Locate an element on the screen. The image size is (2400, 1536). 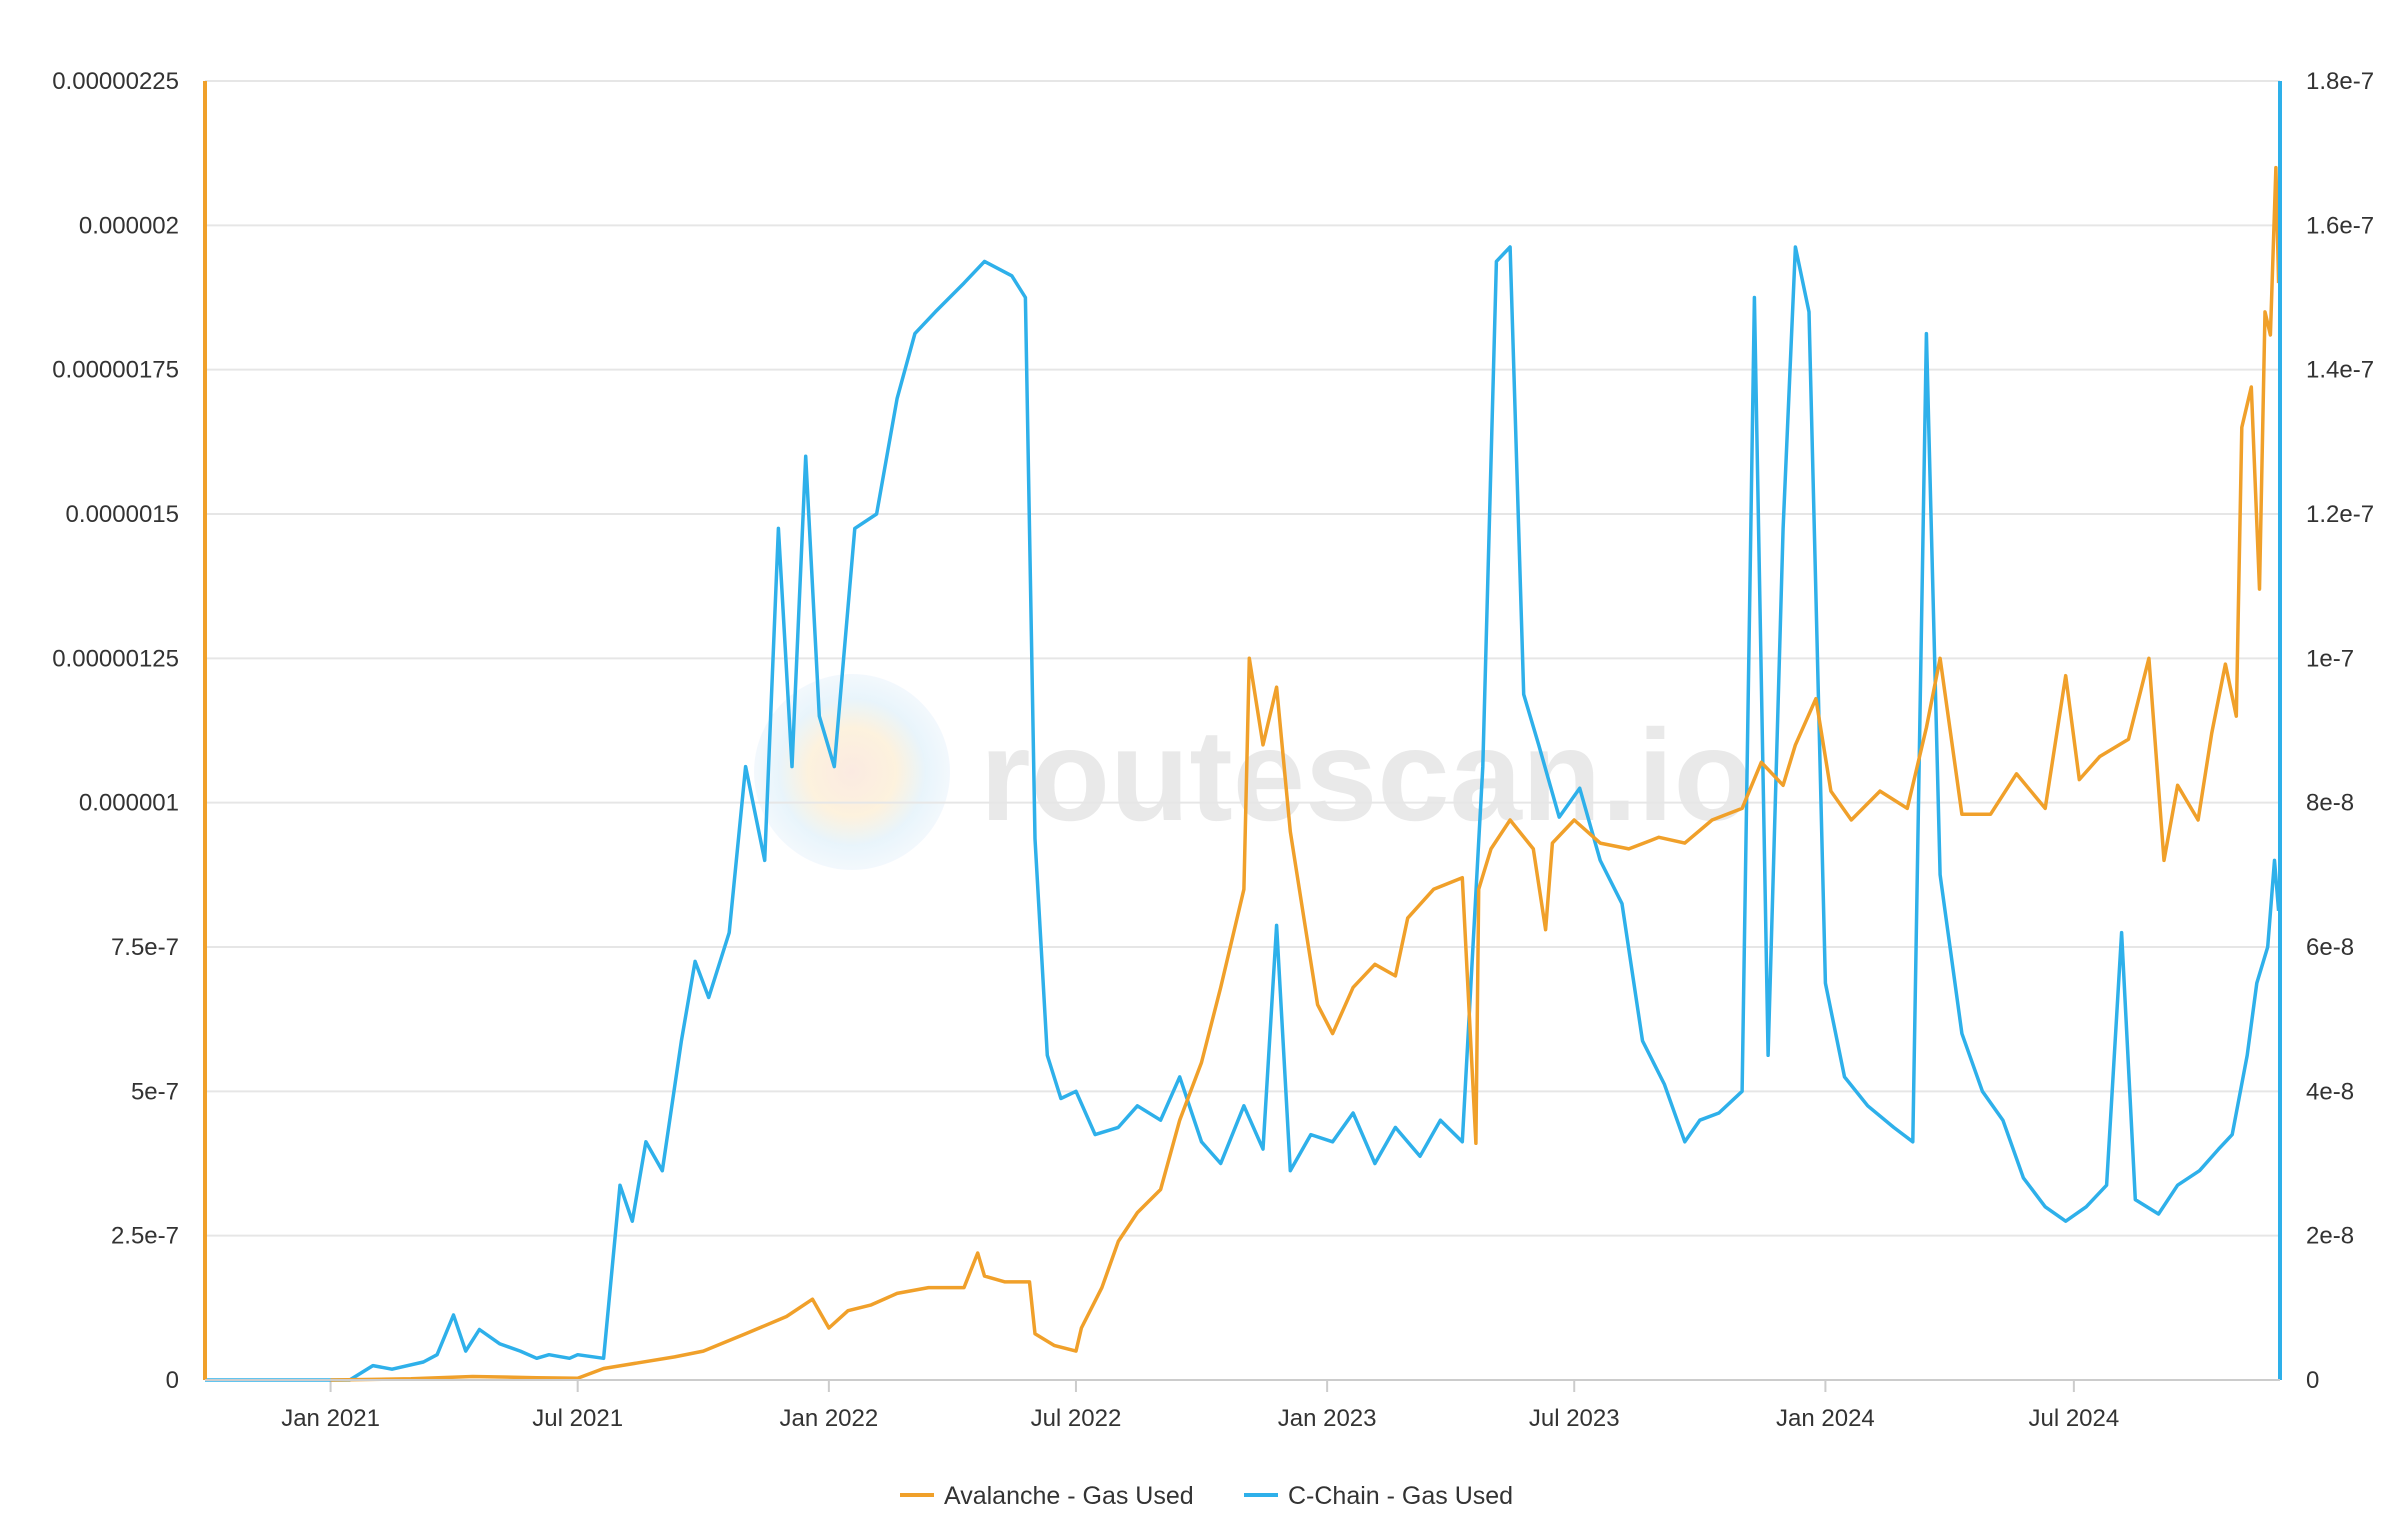
left-tick-label: 7.5e-7 is located at coordinates (145, 947).